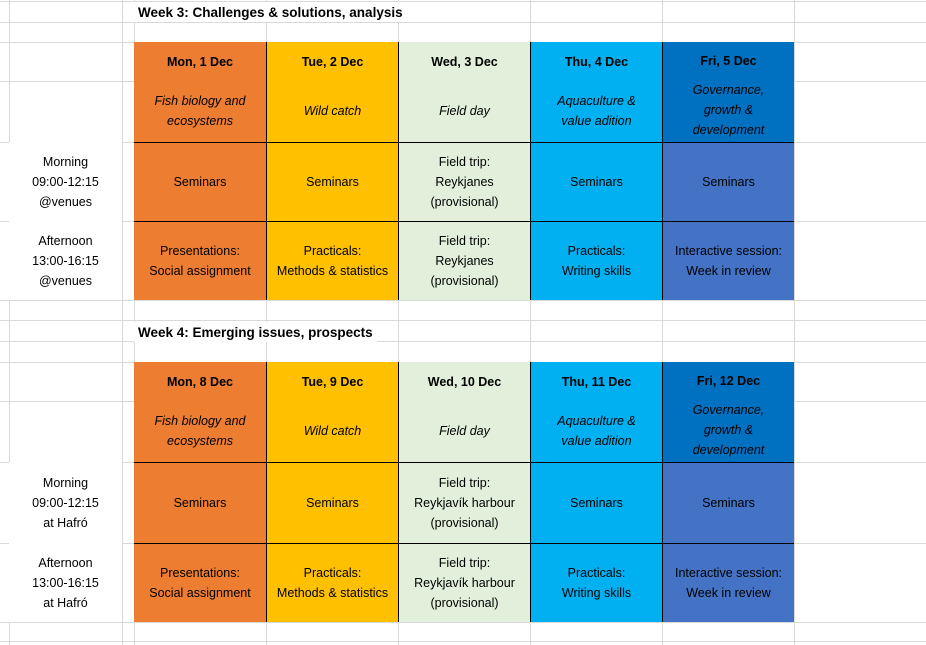  Describe the element at coordinates (596, 381) in the screenshot. I see `day-date: Thu, 11 Dec` at that location.